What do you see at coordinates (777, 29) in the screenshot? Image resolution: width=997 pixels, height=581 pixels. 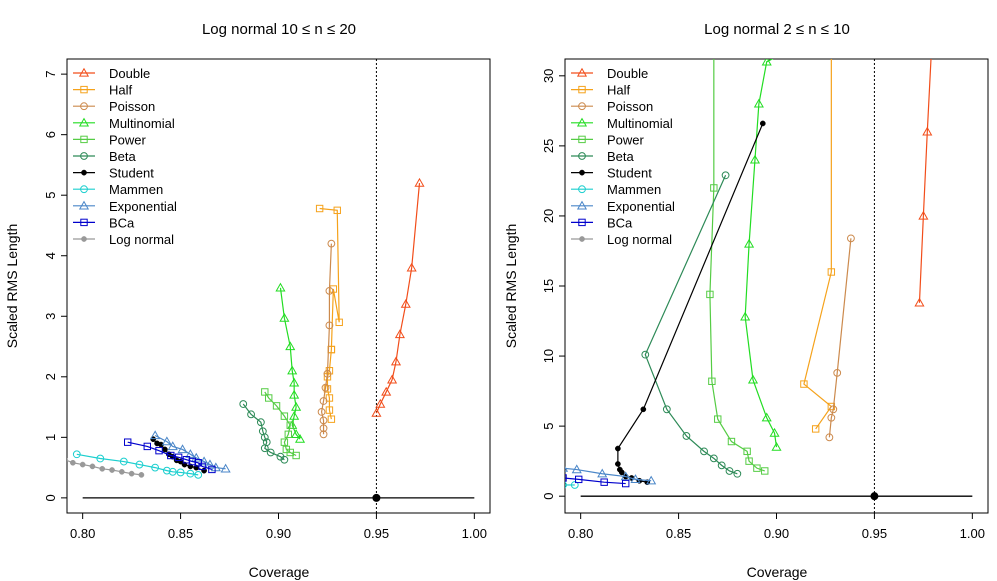 I see `chart-title-right: Log normal 2 ≤ n ≤ 10` at bounding box center [777, 29].